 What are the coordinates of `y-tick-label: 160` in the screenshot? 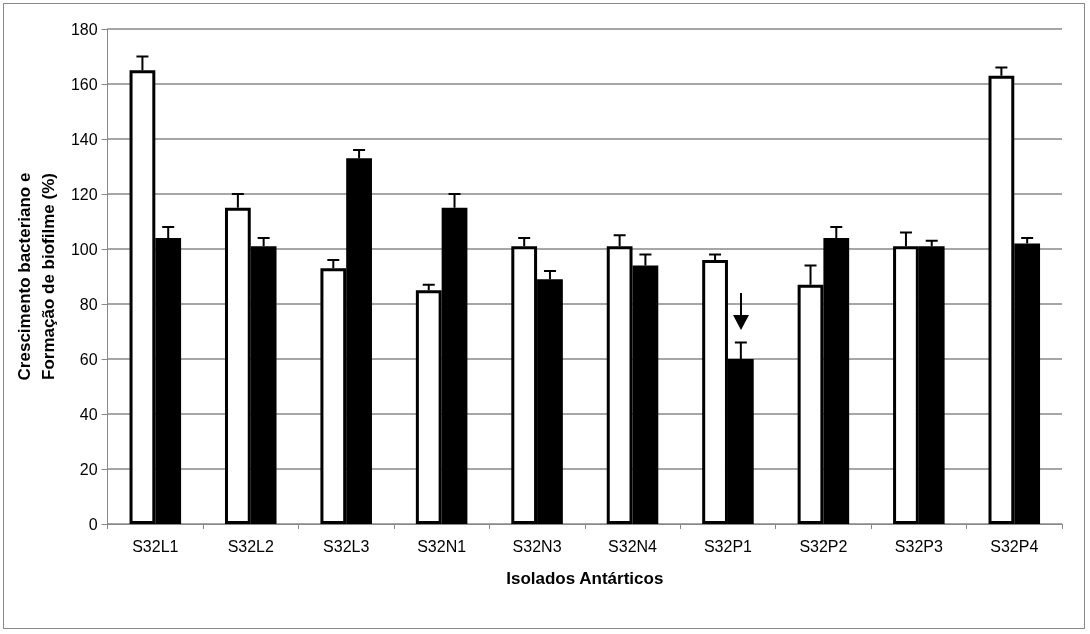 It's located at (84, 84).